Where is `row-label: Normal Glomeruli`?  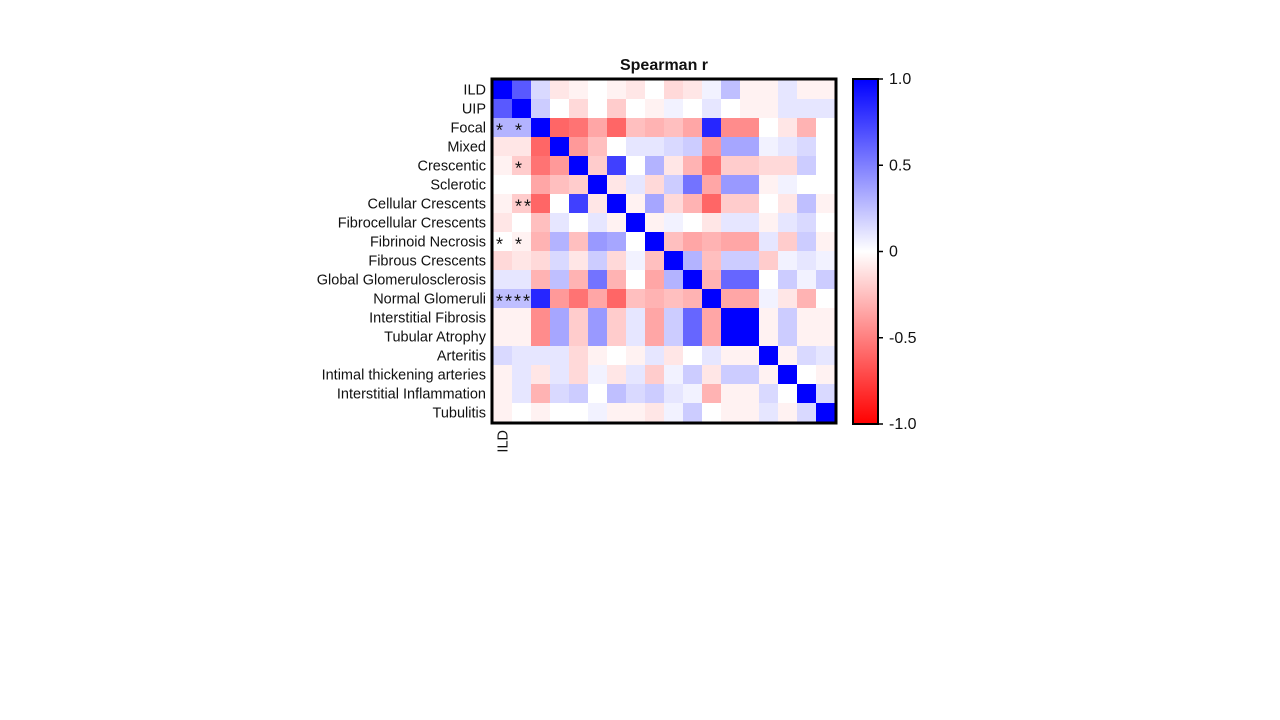 row-label: Normal Glomeruli is located at coordinates (429, 300).